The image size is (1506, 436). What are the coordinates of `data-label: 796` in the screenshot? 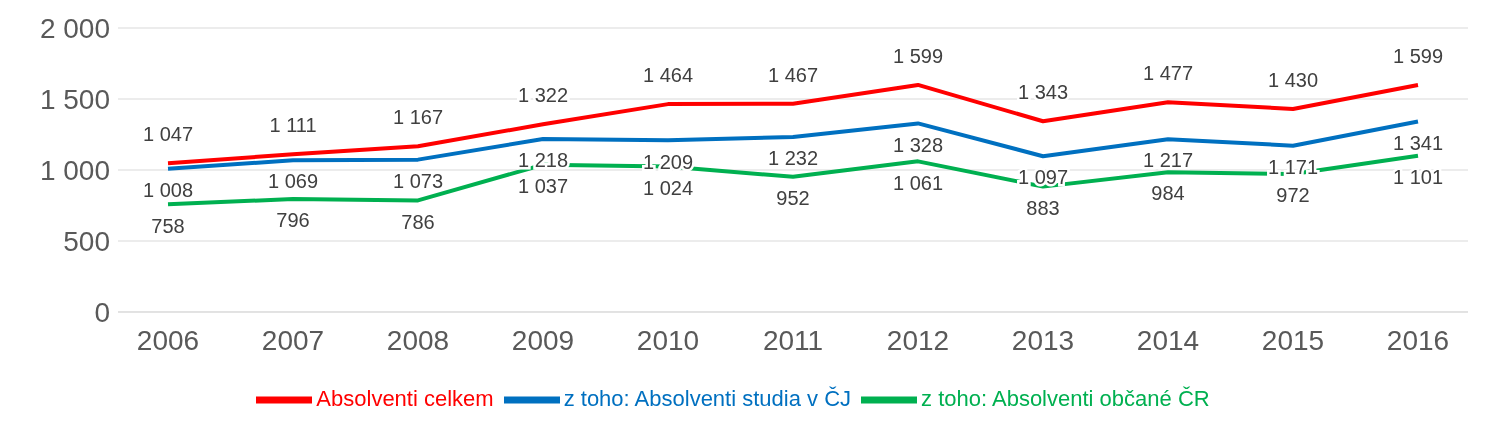 It's located at (293, 220).